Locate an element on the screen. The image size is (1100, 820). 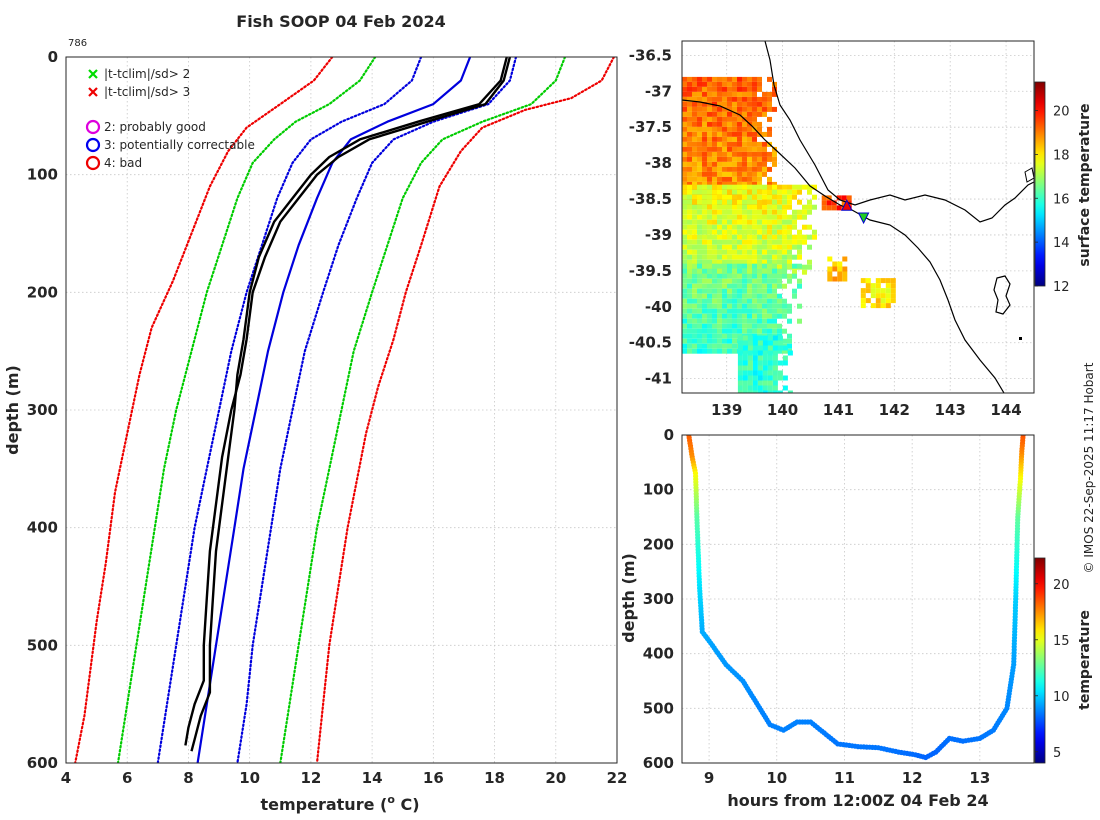
profile-xtick-label: 6 is located at coordinates (127, 778).